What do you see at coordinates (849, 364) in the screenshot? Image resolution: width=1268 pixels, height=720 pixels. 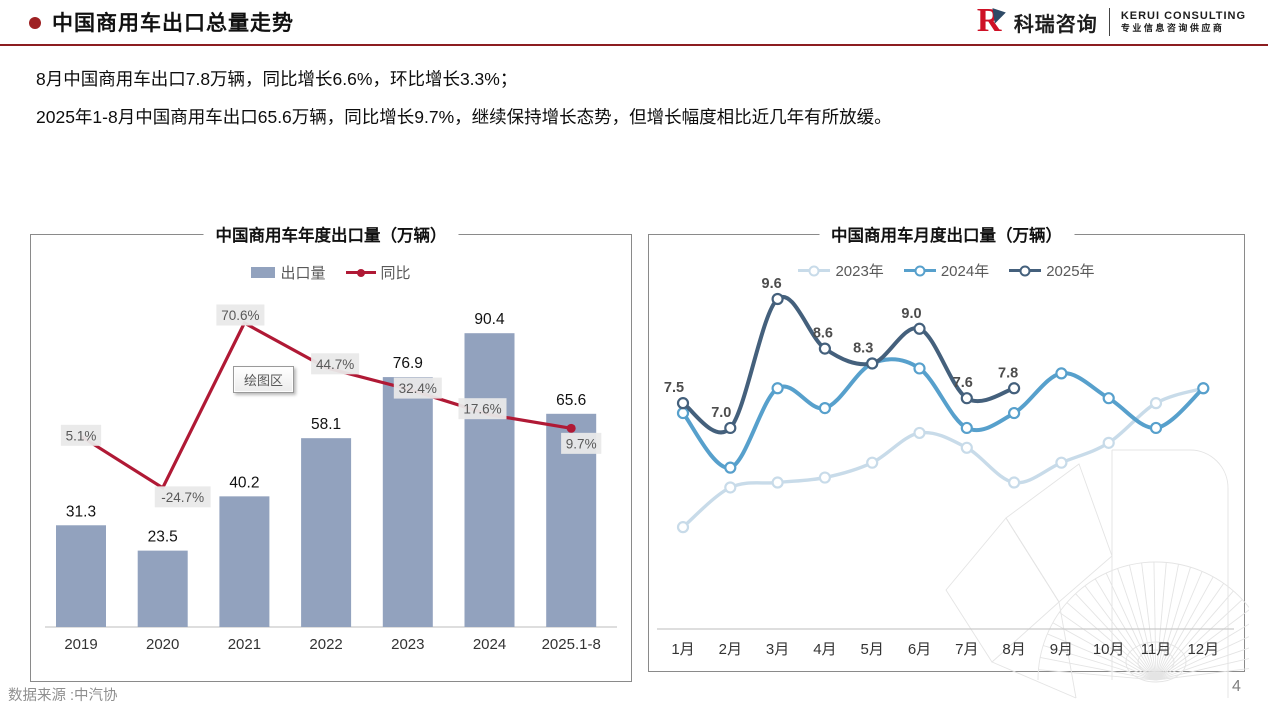 I see `line-2025年` at bounding box center [849, 364].